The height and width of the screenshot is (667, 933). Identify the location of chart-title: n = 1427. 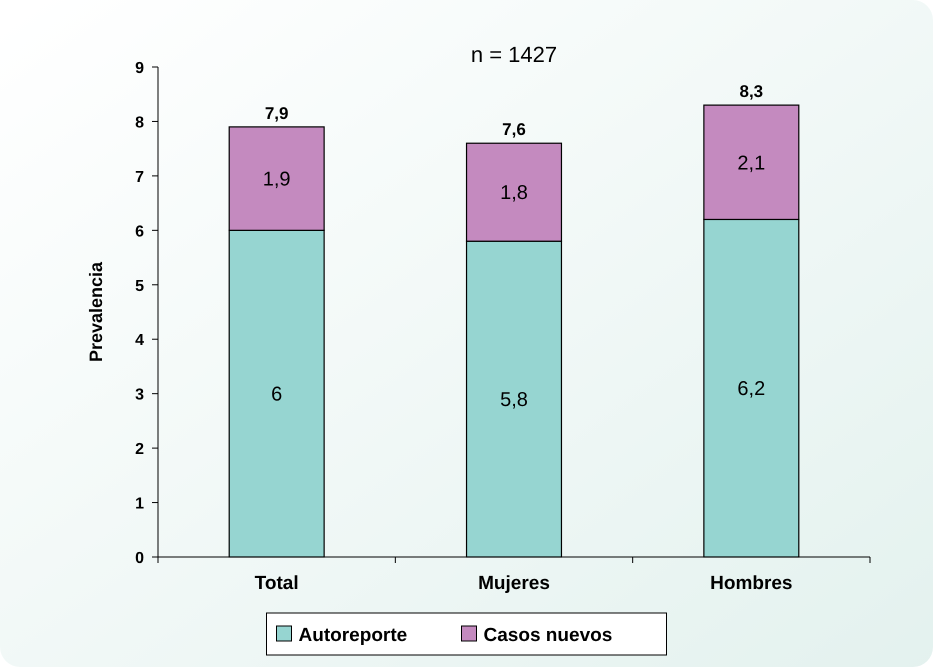
(514, 54).